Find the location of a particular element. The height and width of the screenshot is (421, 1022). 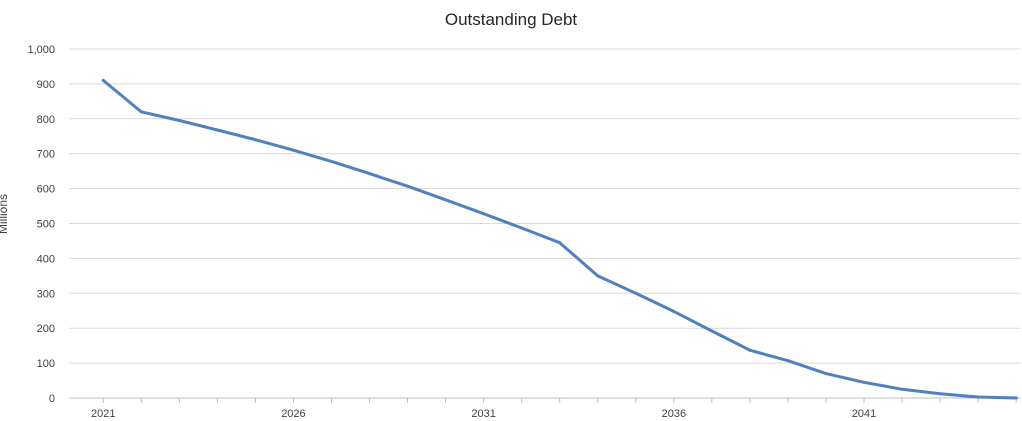

x-tick-label: 2026 is located at coordinates (293, 414).